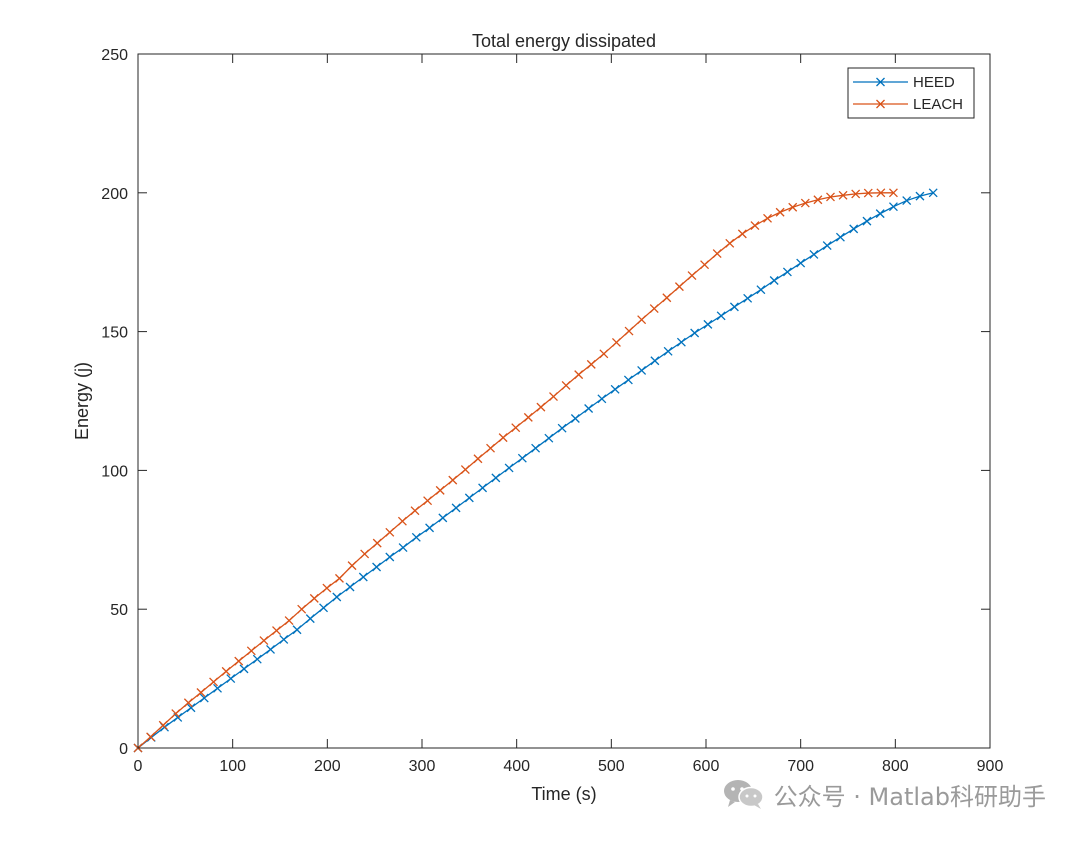 This screenshot has width=1080, height=842. What do you see at coordinates (800, 766) in the screenshot?
I see `x-tick-label: 700` at bounding box center [800, 766].